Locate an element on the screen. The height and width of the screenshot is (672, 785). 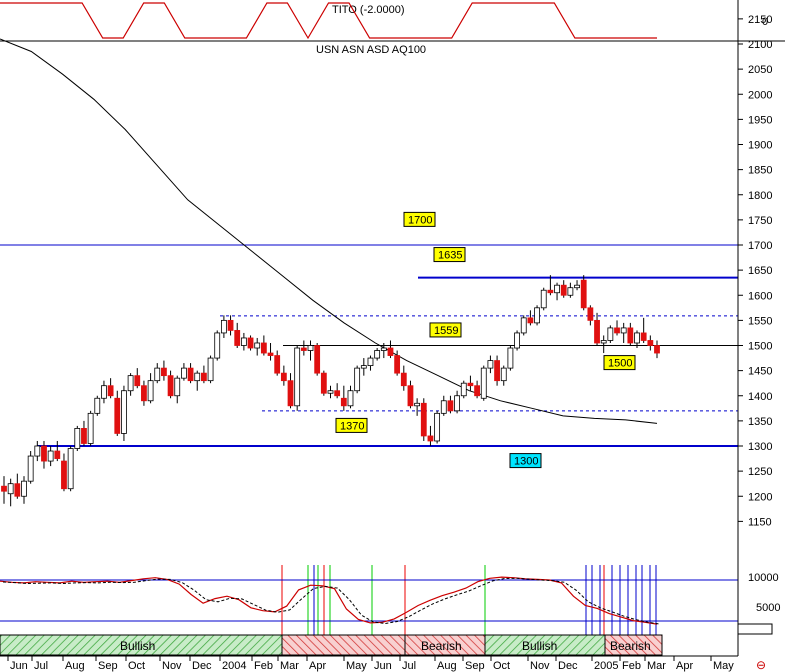
x-tick-label: Mar is located at coordinates (289, 666).